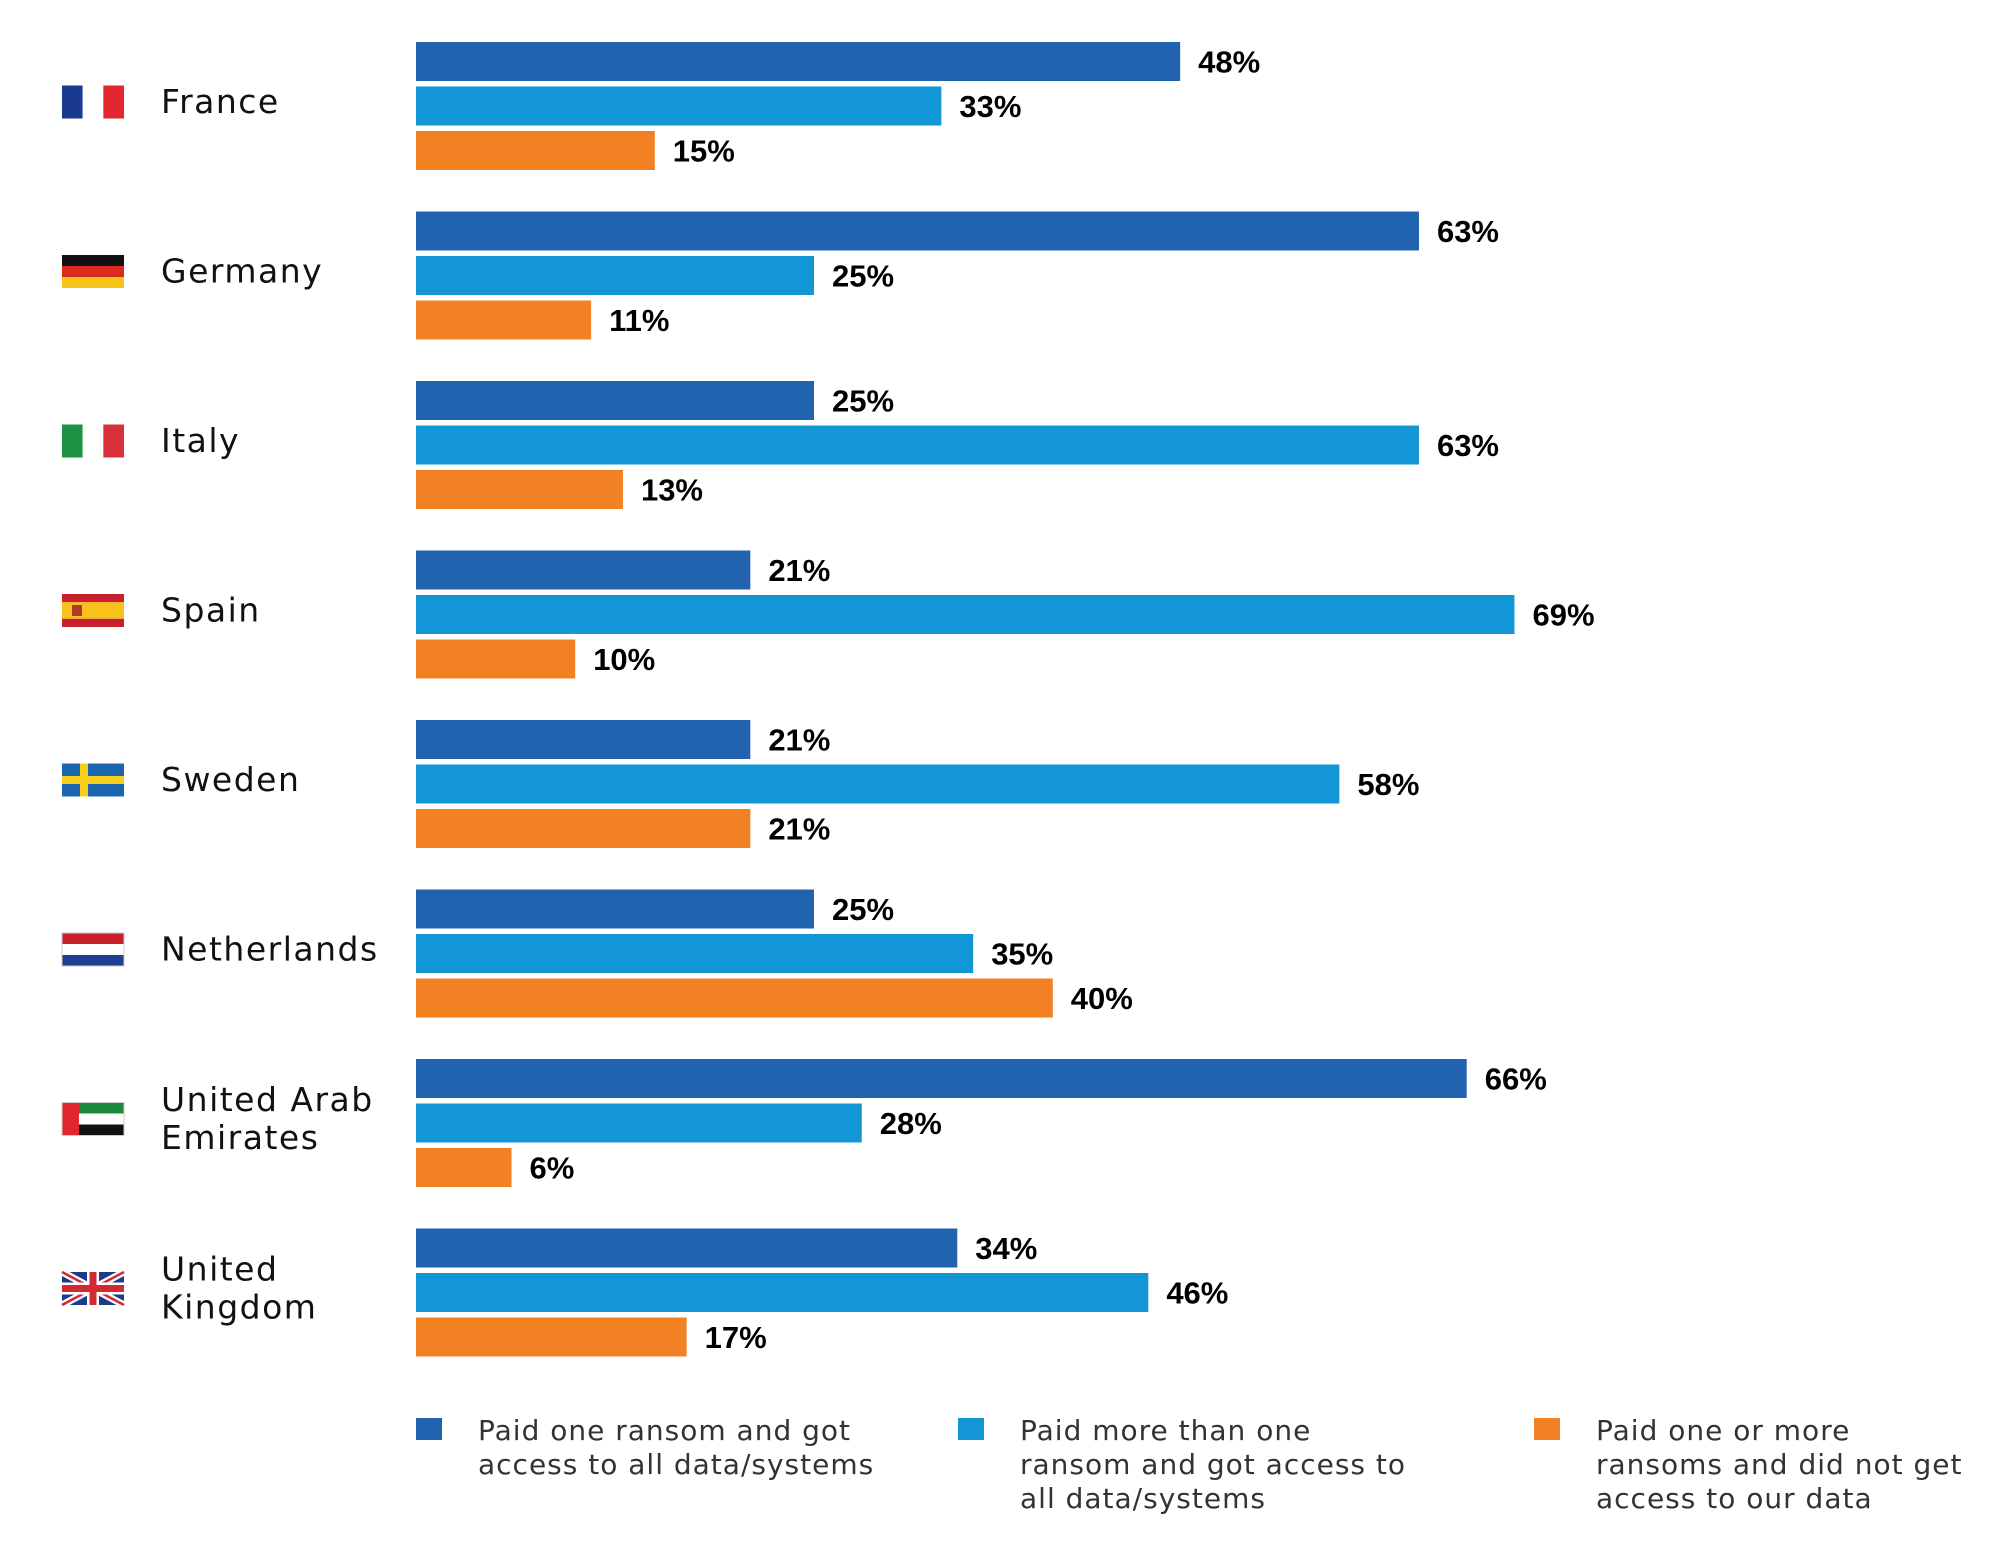  I want to click on legend-label-series-1-line-2: access to all data/systems, so click(676, 1464).